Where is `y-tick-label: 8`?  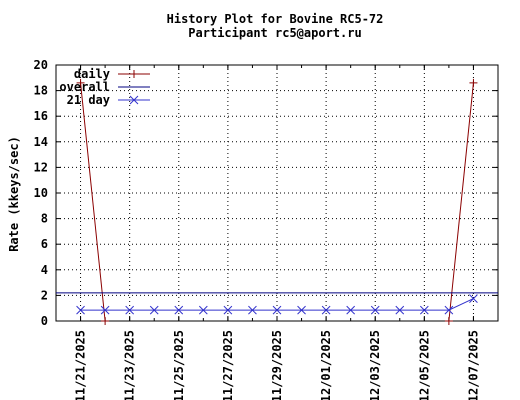
y-tick-label: 8 is located at coordinates (44, 219).